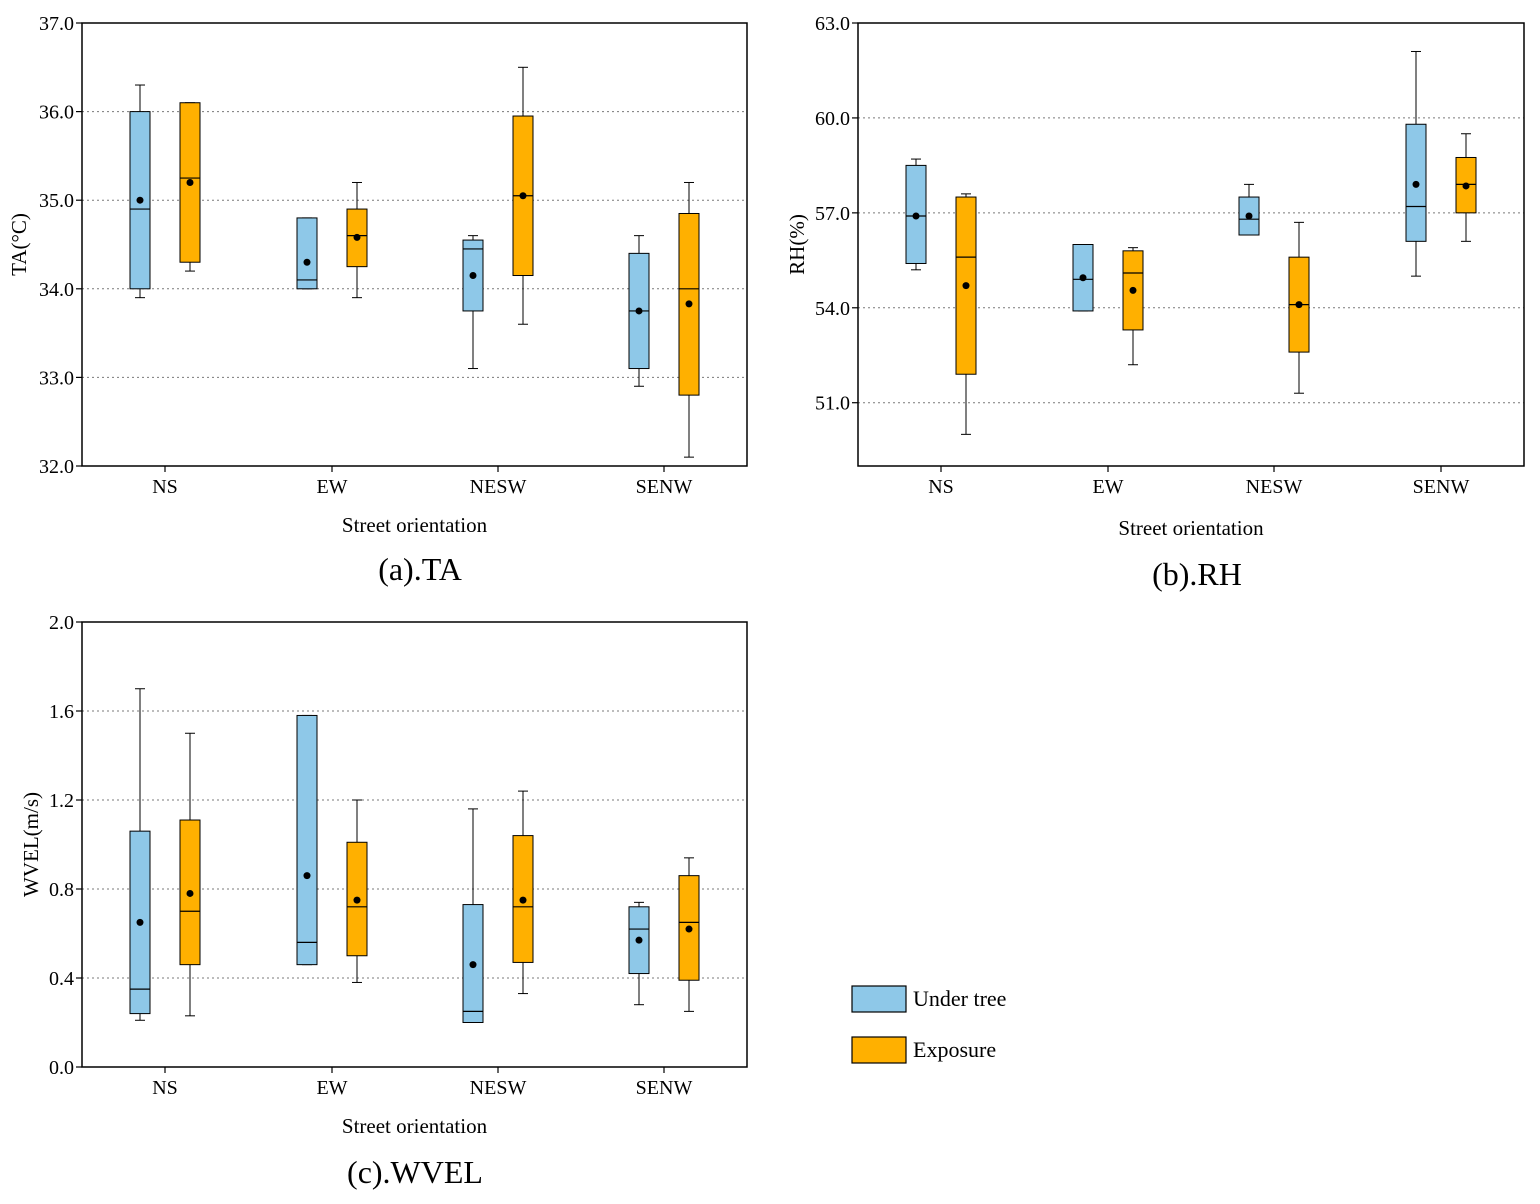 The image size is (1540, 1204). What do you see at coordinates (832, 309) in the screenshot?
I see `y-tick-label: 54.0` at bounding box center [832, 309].